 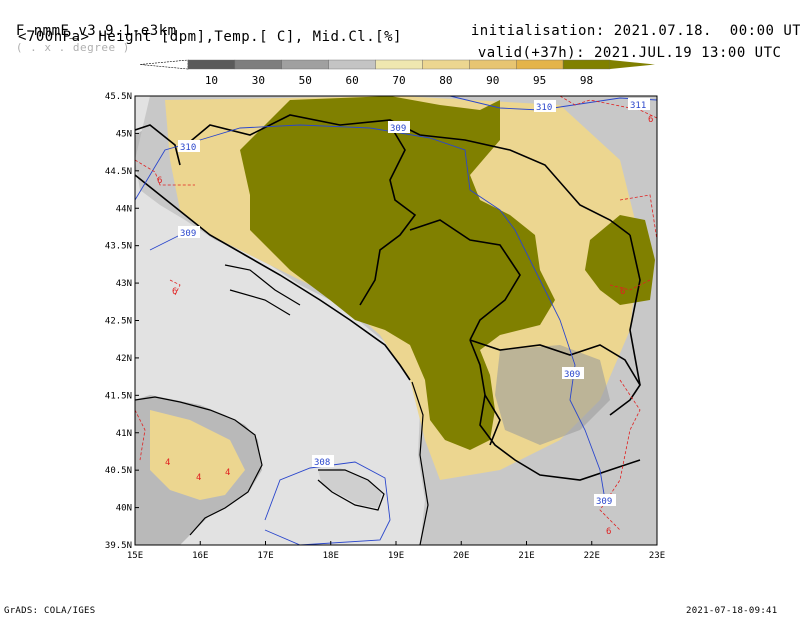 What do you see at coordinates (398, 80) in the screenshot?
I see `colorbar-level-label: 70` at bounding box center [398, 80].